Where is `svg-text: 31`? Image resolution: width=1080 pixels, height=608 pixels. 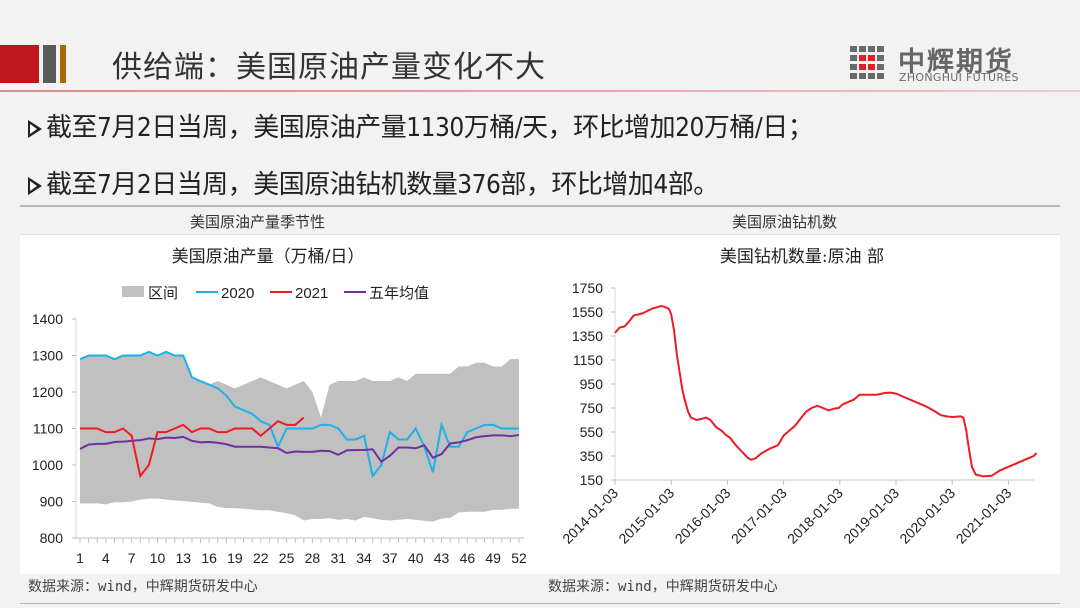 svg-text: 31 is located at coordinates (338, 558).